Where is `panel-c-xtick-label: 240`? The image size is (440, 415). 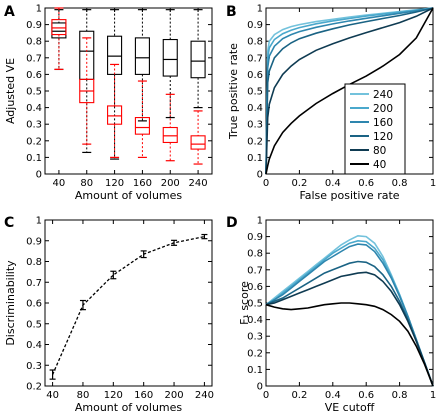 panel-c-xtick-label: 240 is located at coordinates (204, 395).